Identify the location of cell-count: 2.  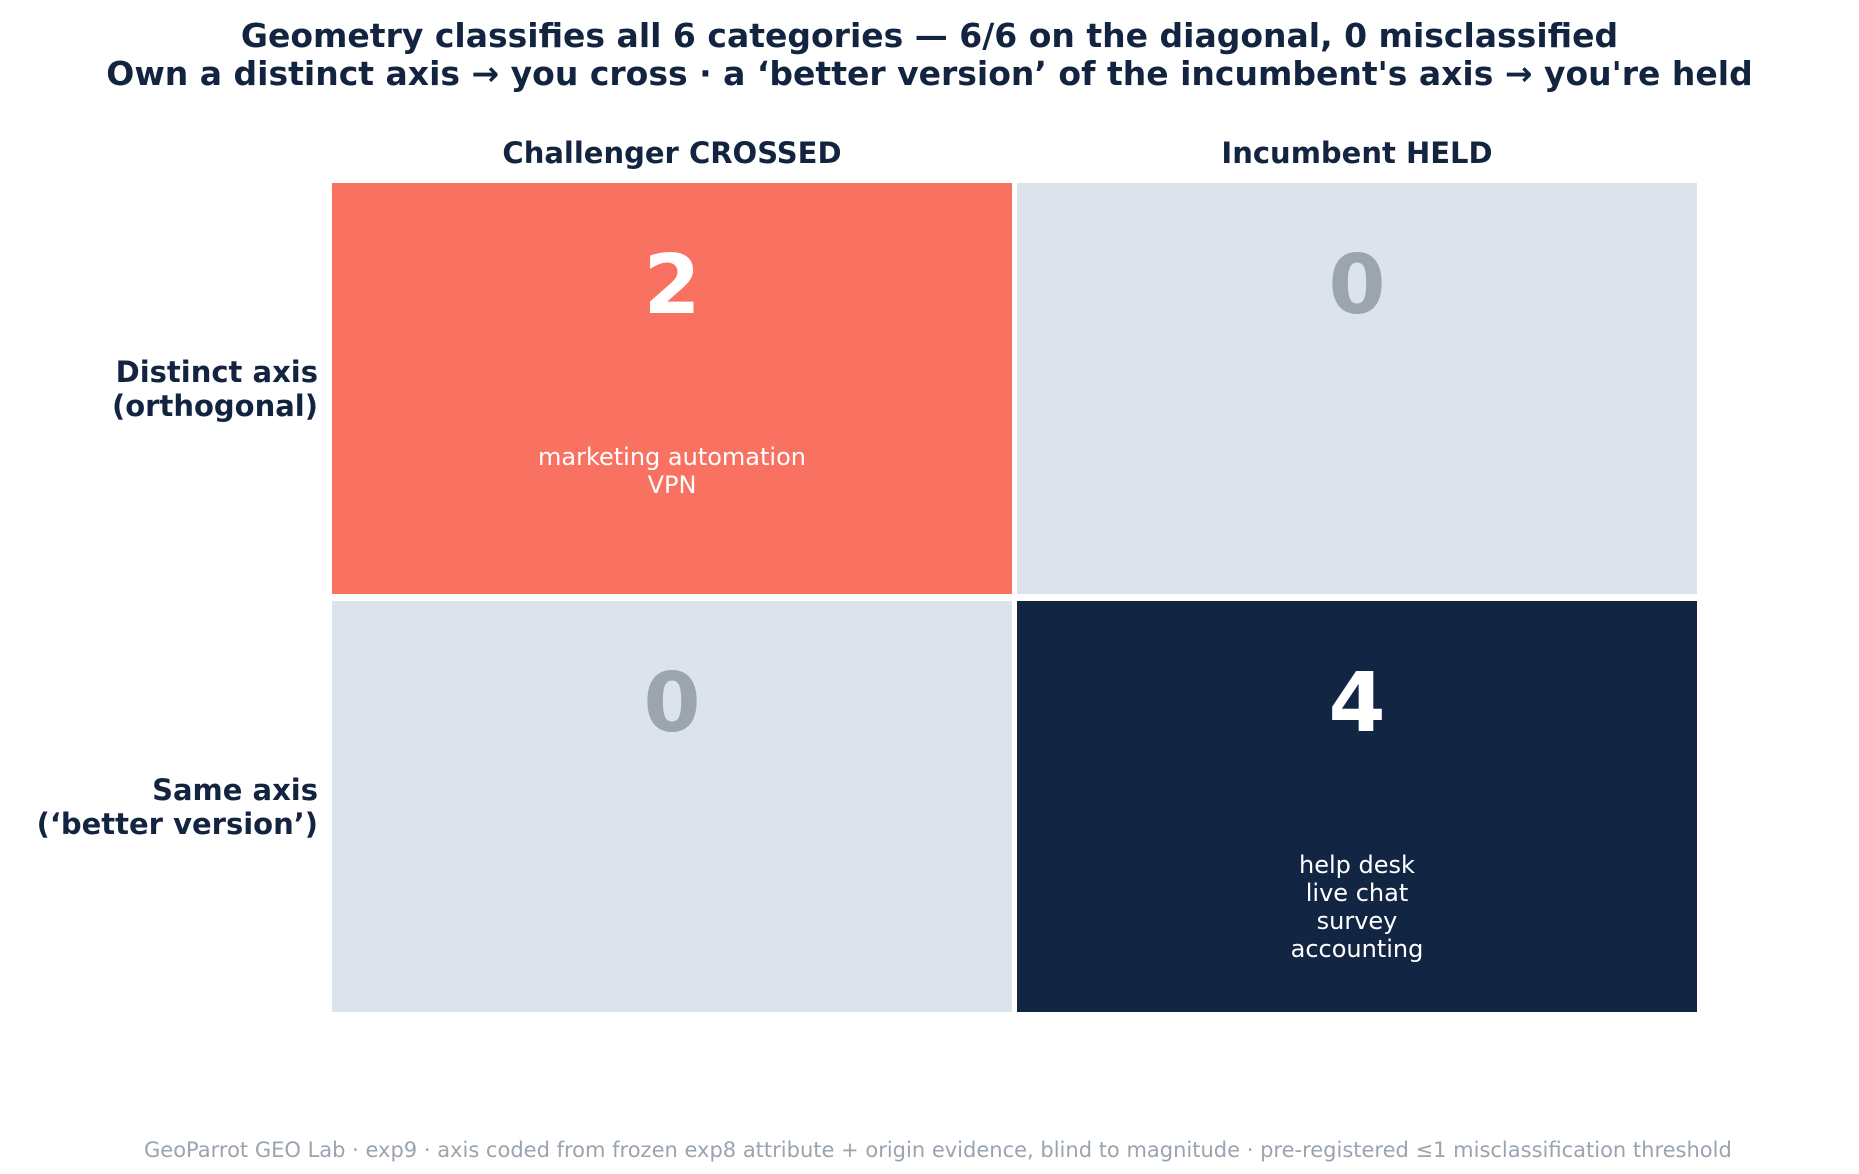
(672, 285).